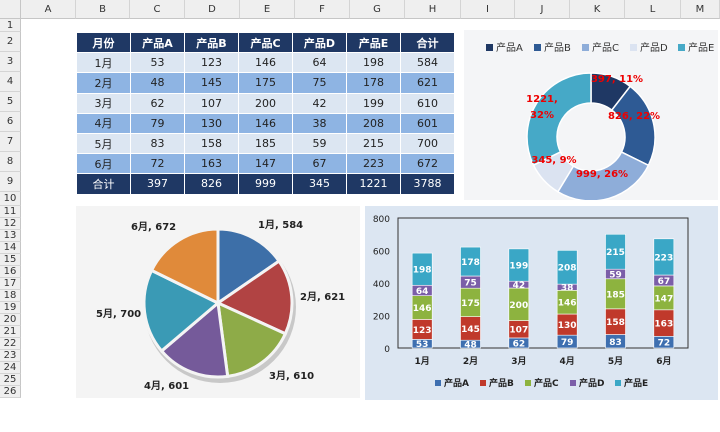 Image resolution: width=720 pixels, height=432 pixels. Describe the element at coordinates (377, 9) in the screenshot. I see `column-header: G` at that location.